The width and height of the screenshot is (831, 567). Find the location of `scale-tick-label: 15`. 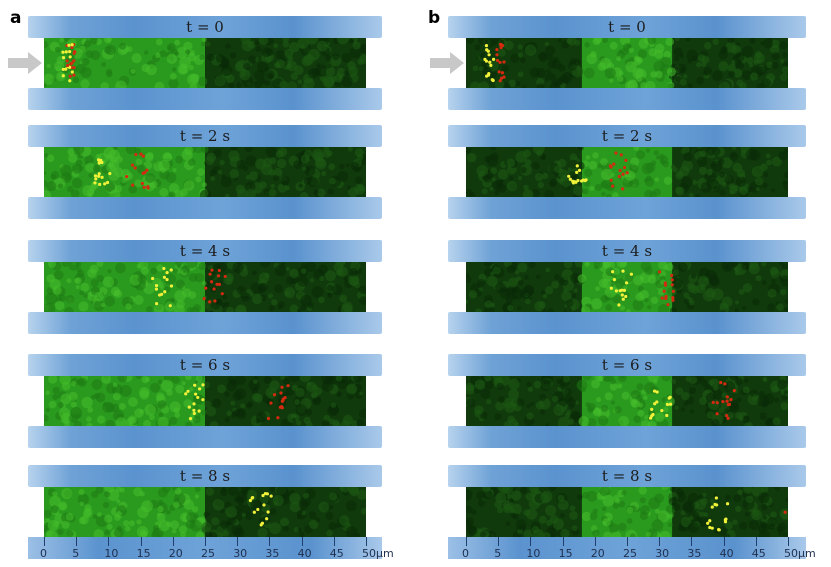

scale-tick-label: 15 is located at coordinates (565, 553).